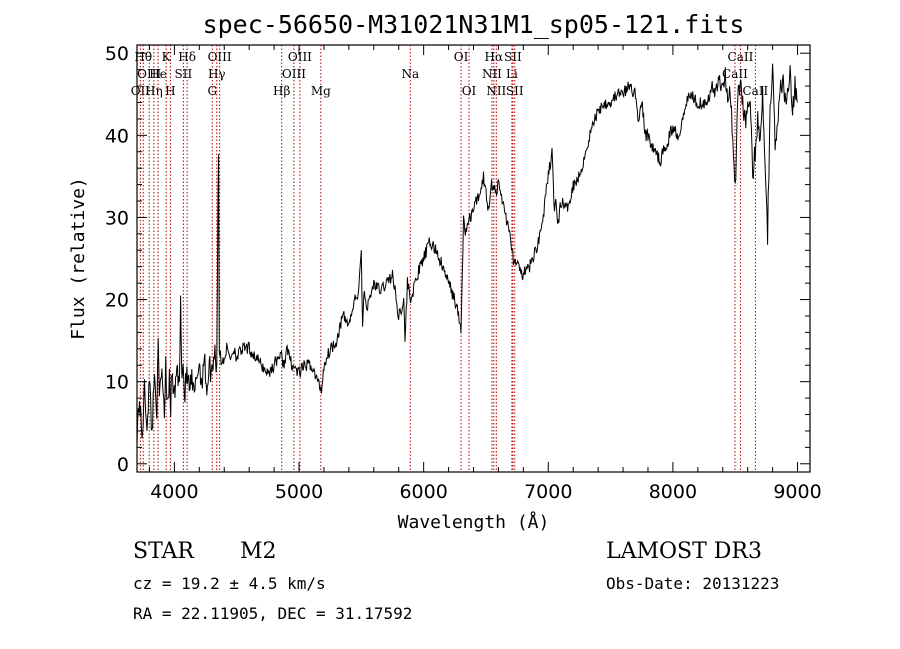  What do you see at coordinates (693, 583) in the screenshot?
I see `observation-date: Obs-Date: 20131223` at bounding box center [693, 583].